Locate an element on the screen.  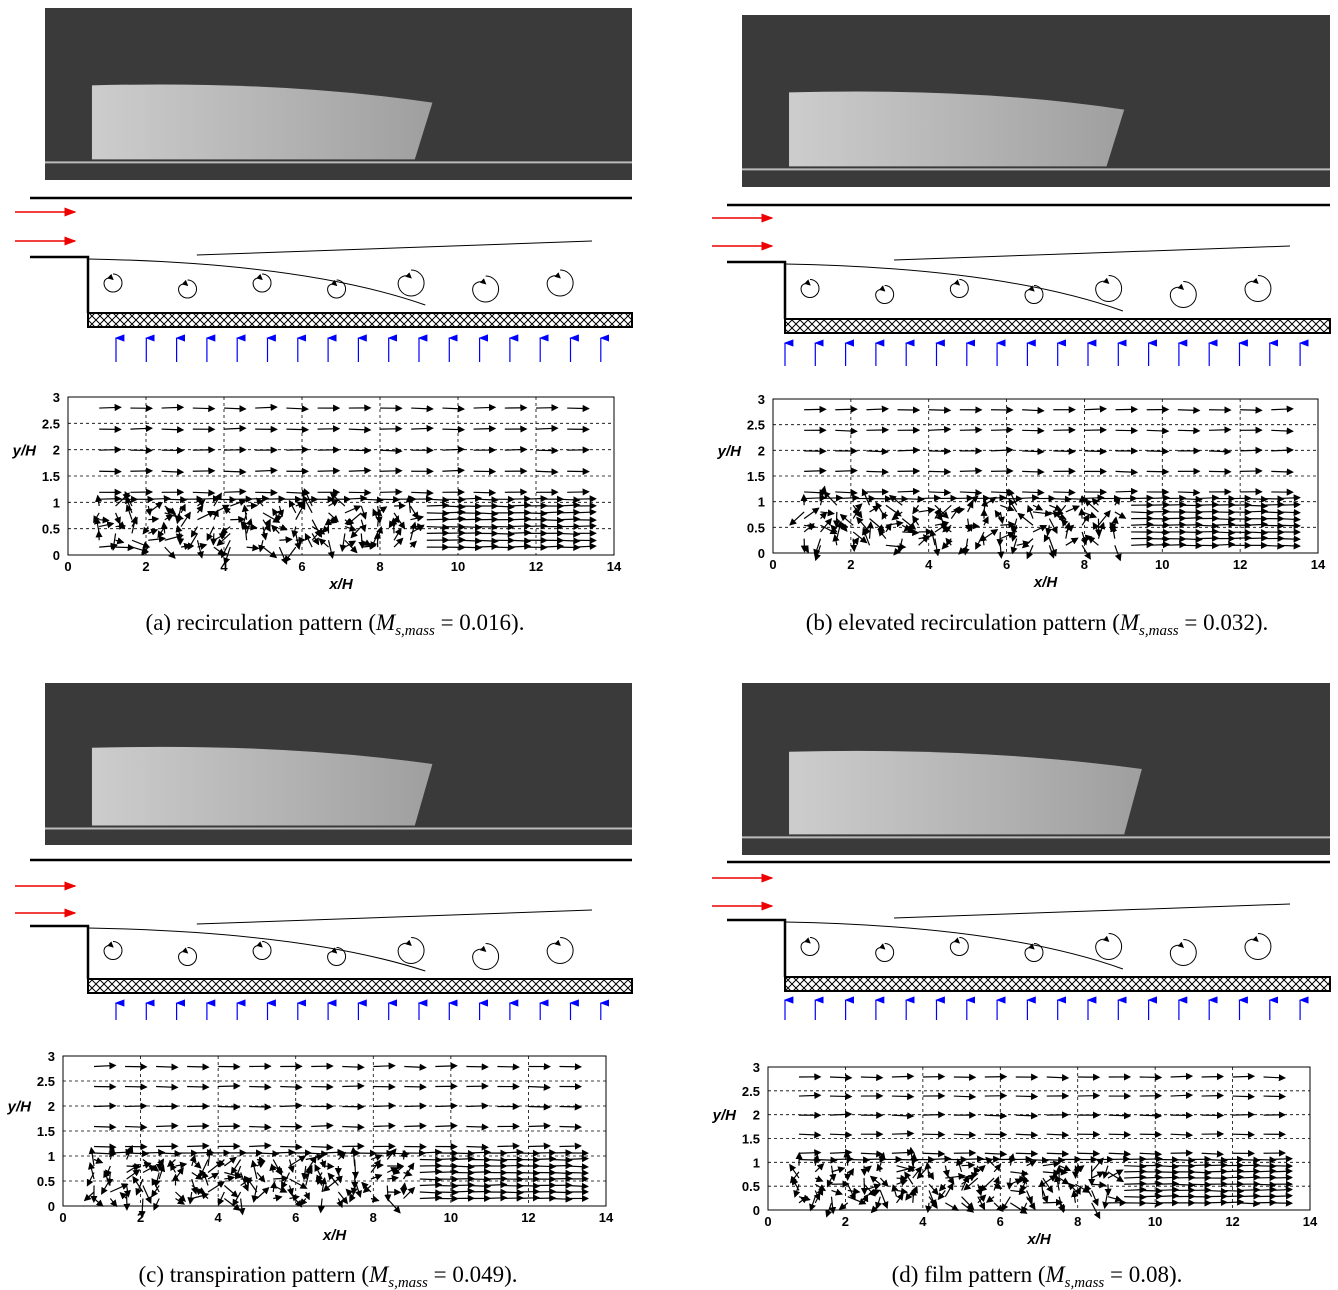
porous-plate is located at coordinates (1057, 984).